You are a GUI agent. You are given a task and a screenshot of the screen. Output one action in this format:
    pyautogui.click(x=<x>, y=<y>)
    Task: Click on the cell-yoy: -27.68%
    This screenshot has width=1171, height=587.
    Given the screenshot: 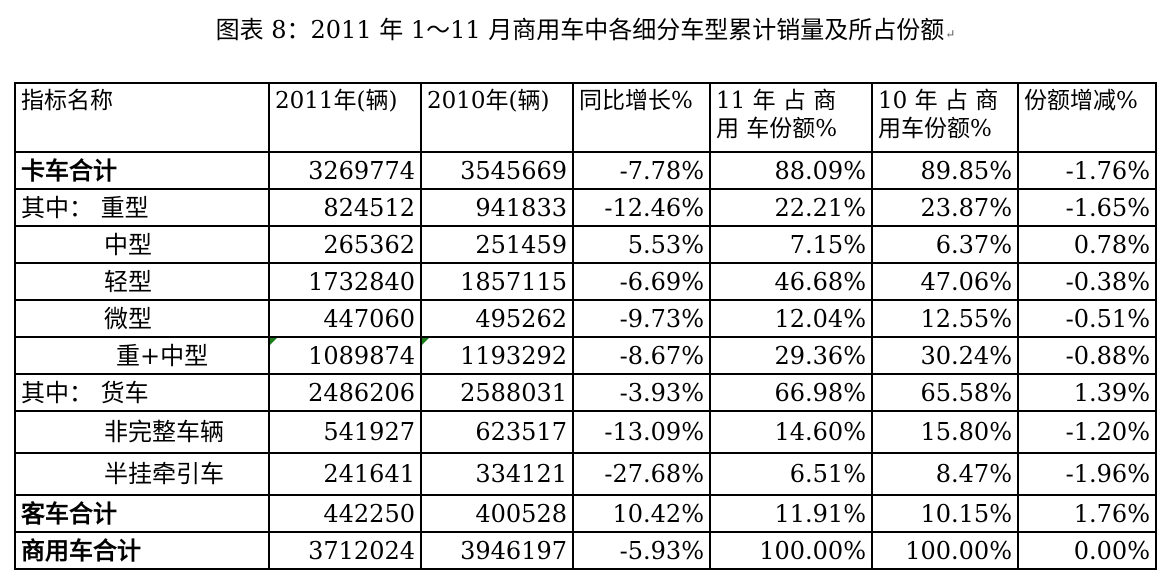 What is the action you would take?
    pyautogui.click(x=641, y=474)
    